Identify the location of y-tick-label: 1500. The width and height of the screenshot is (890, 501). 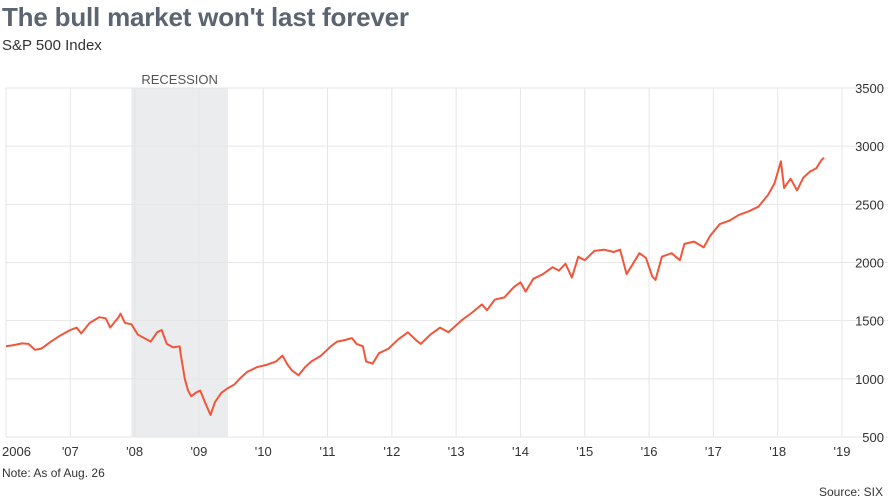
(869, 321).